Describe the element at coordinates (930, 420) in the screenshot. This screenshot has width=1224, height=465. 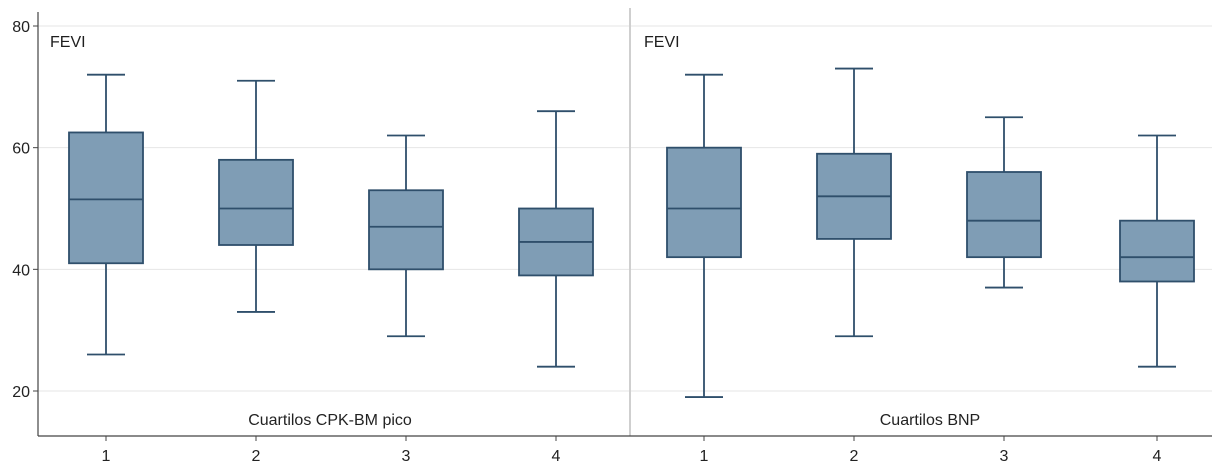
I see `panel-right-xlabel: Cuartilos BNP` at that location.